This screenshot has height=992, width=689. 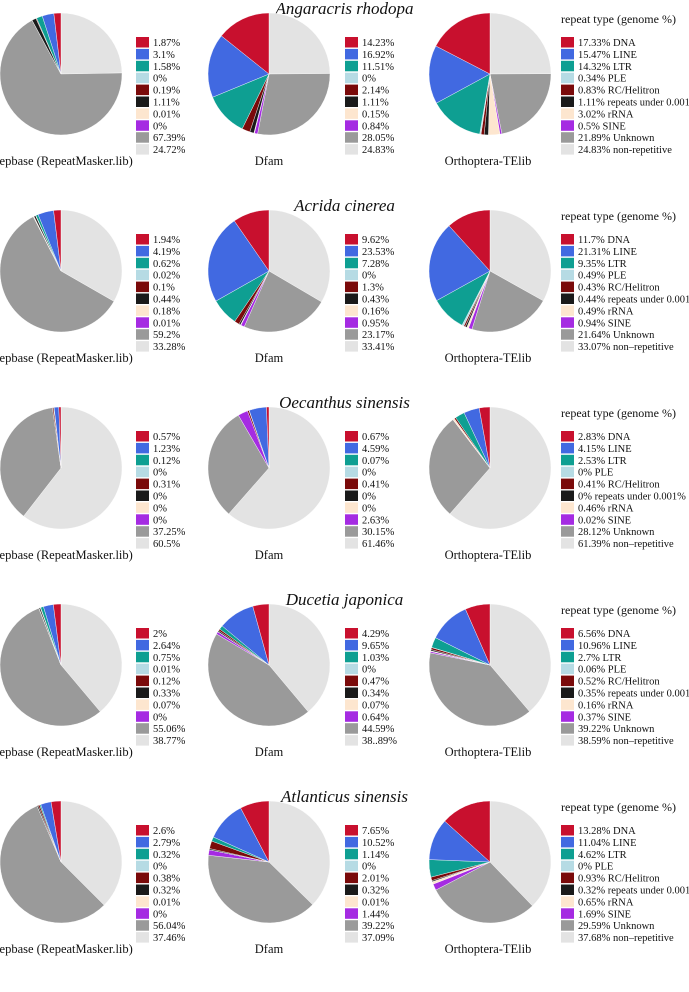 What do you see at coordinates (375, 126) in the screenshot?
I see `legend-label-sine: 0.84%` at bounding box center [375, 126].